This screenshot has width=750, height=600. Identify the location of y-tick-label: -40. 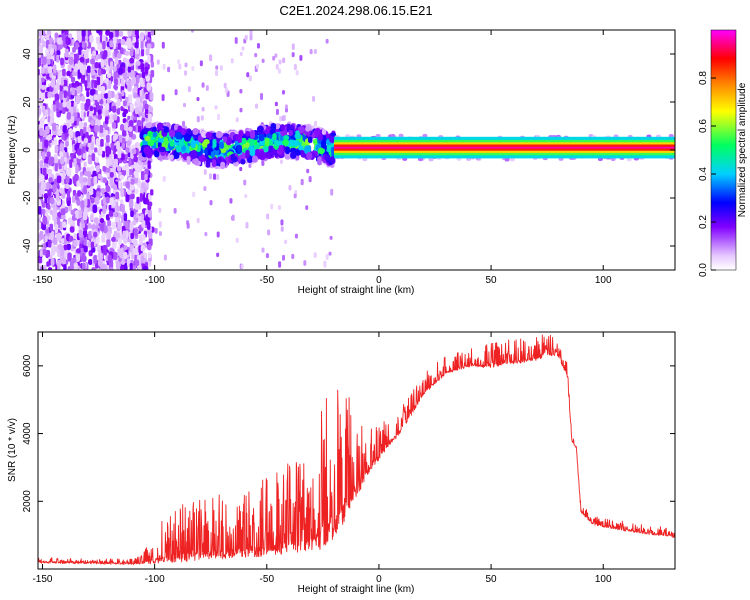
(27, 245).